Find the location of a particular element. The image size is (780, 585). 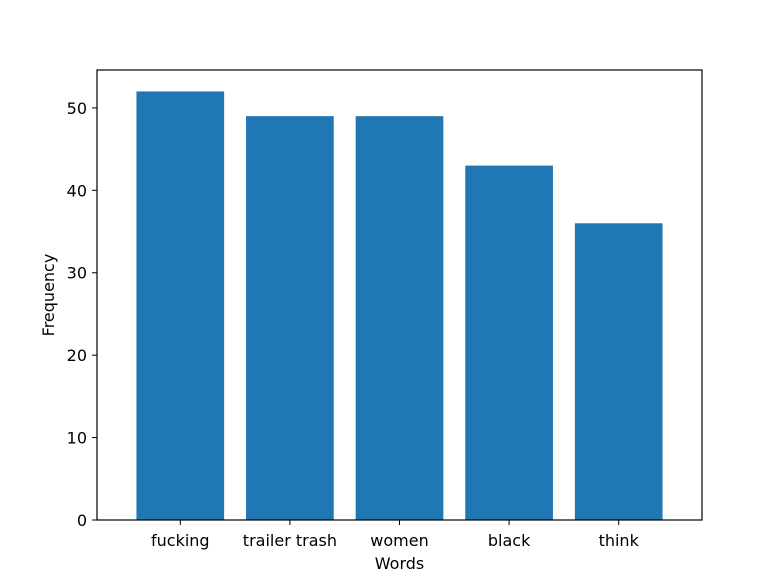

x-tick-label: fucking is located at coordinates (180, 540).